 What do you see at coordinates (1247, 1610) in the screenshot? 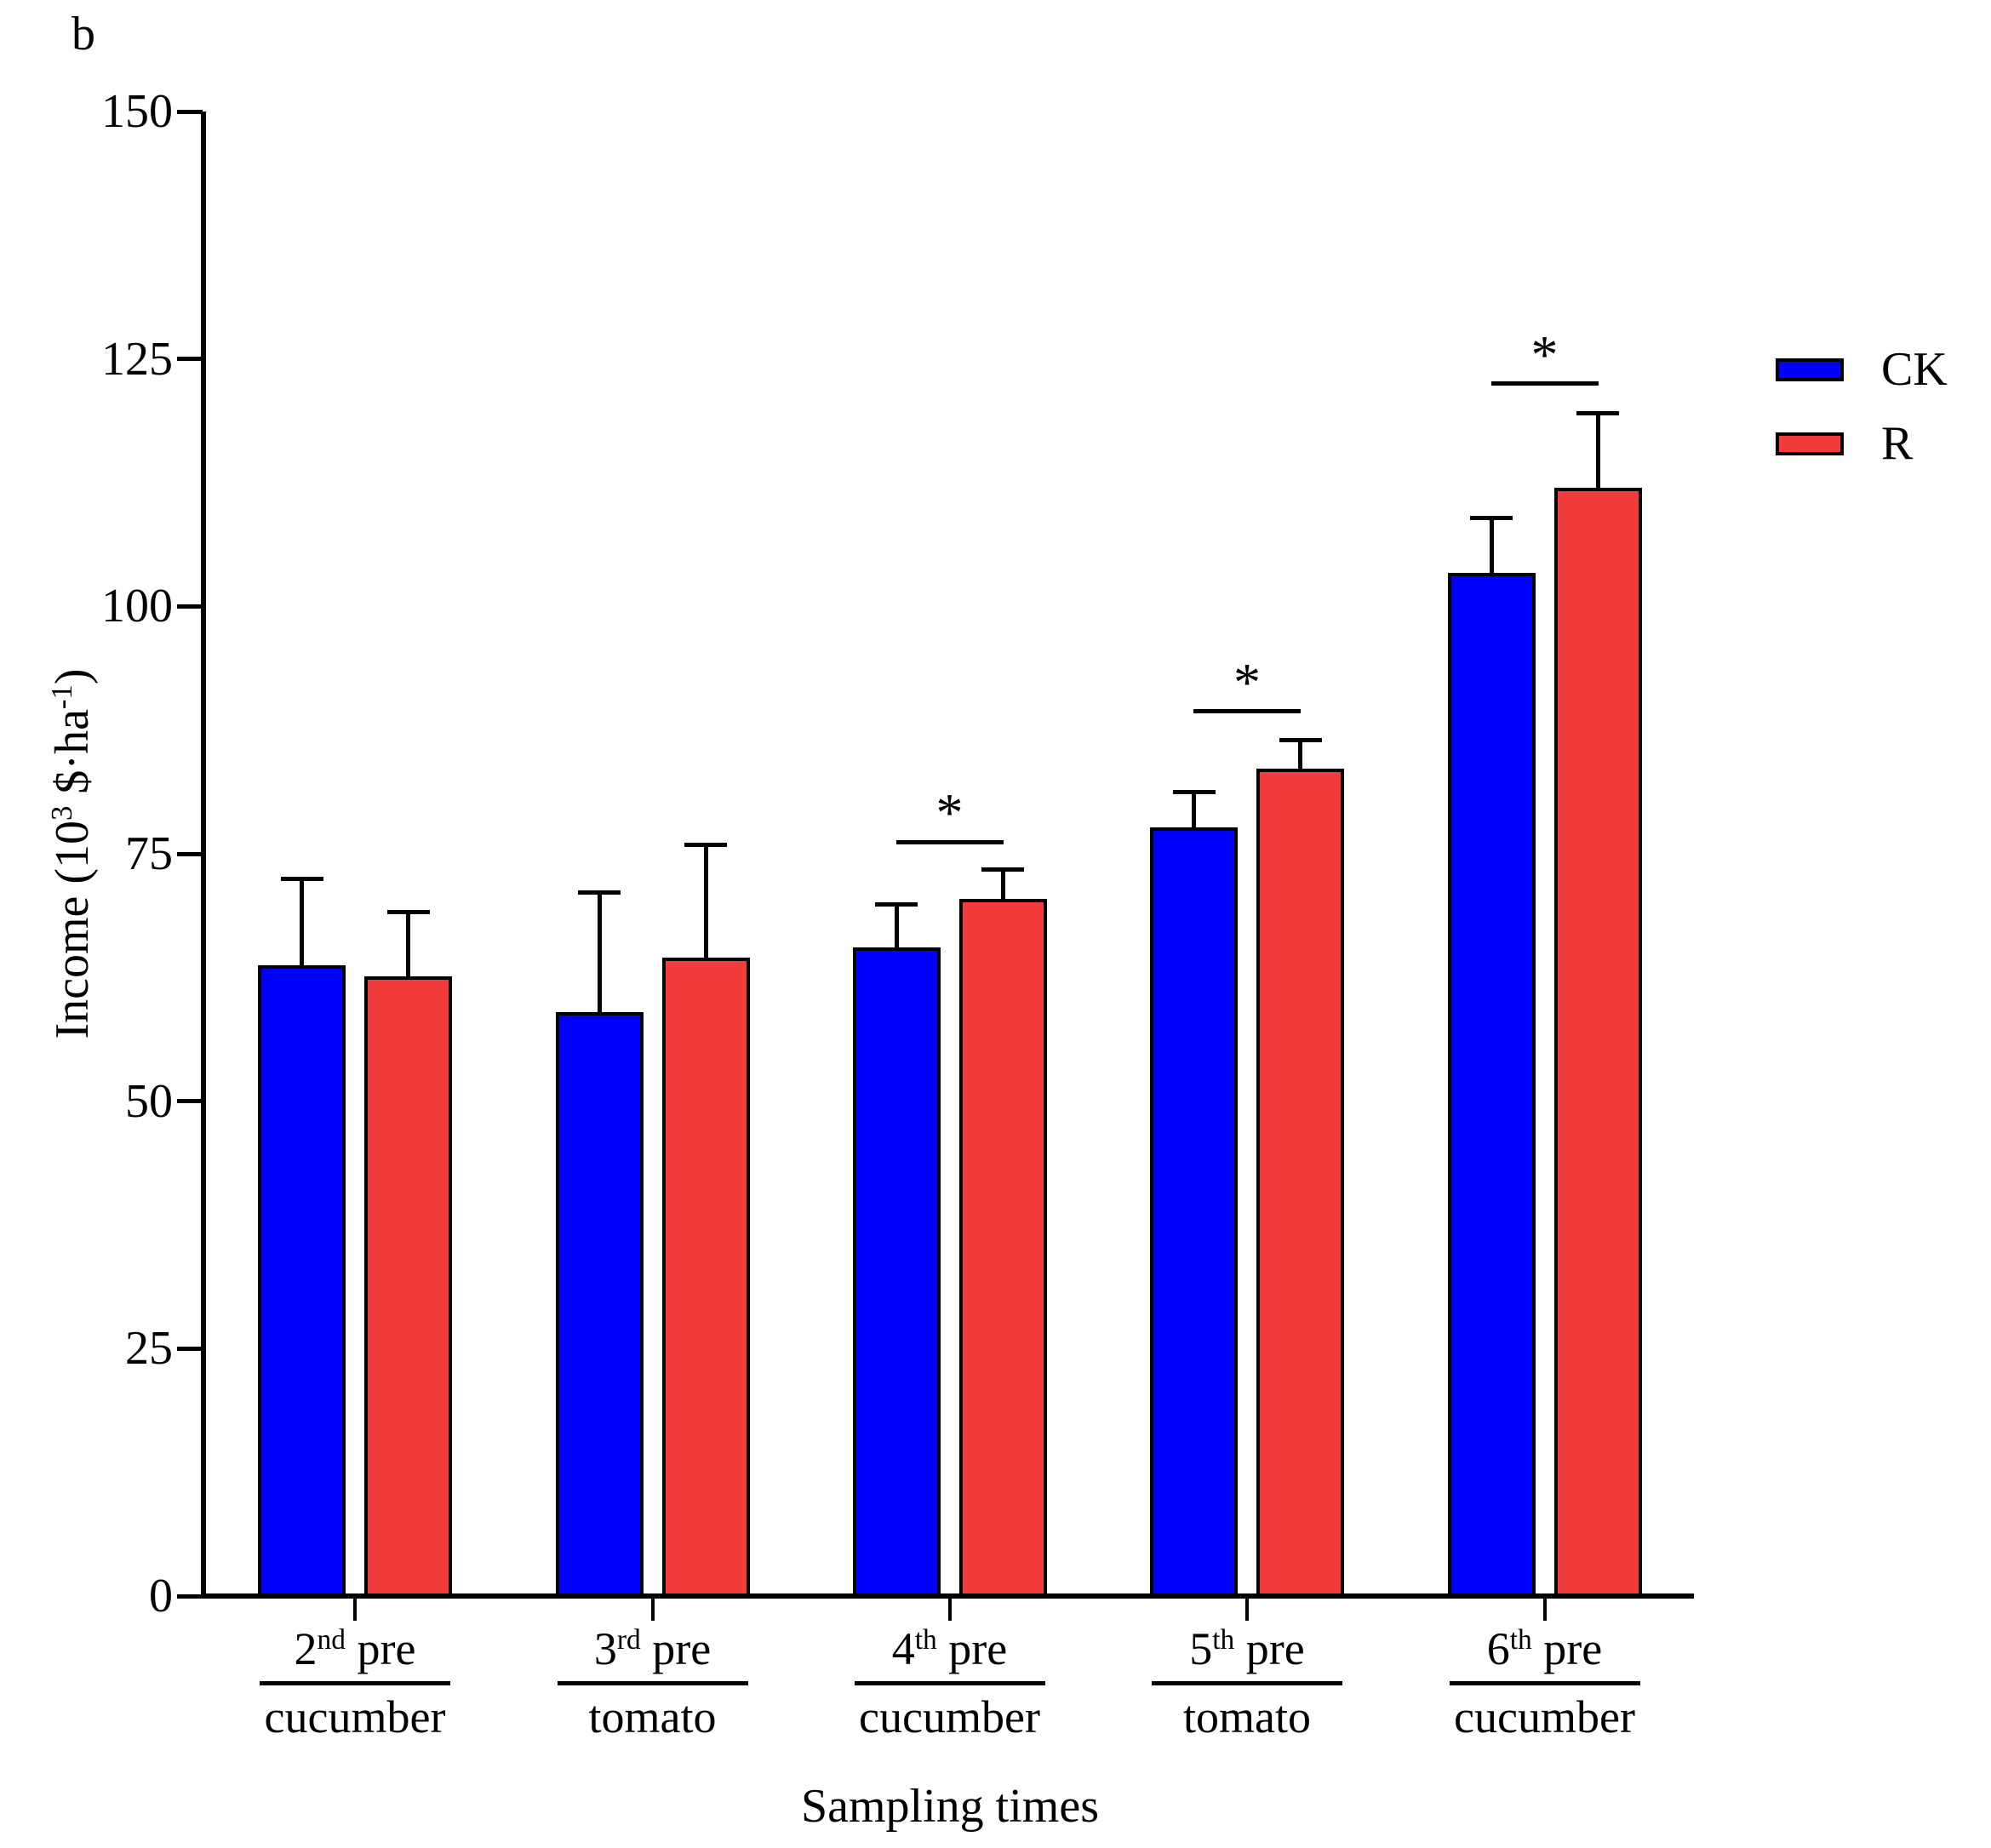
I see `x-tick-group4` at bounding box center [1247, 1610].